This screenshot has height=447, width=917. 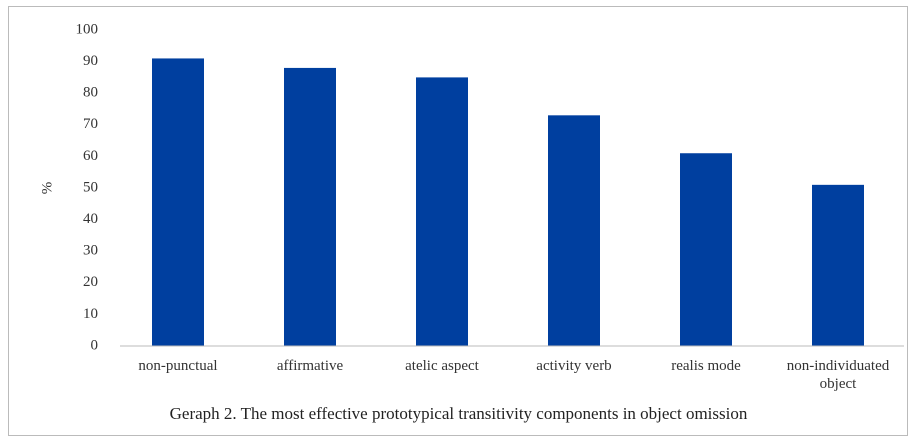 I want to click on y-tick-label: 50, so click(x=90, y=187).